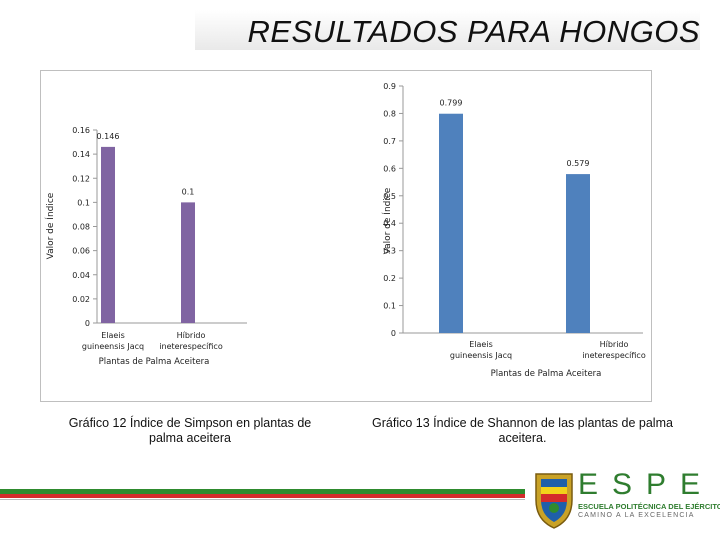 This screenshot has height=540, width=720. Describe the element at coordinates (81, 130) in the screenshot. I see `y-tick-label: 0.16` at that location.